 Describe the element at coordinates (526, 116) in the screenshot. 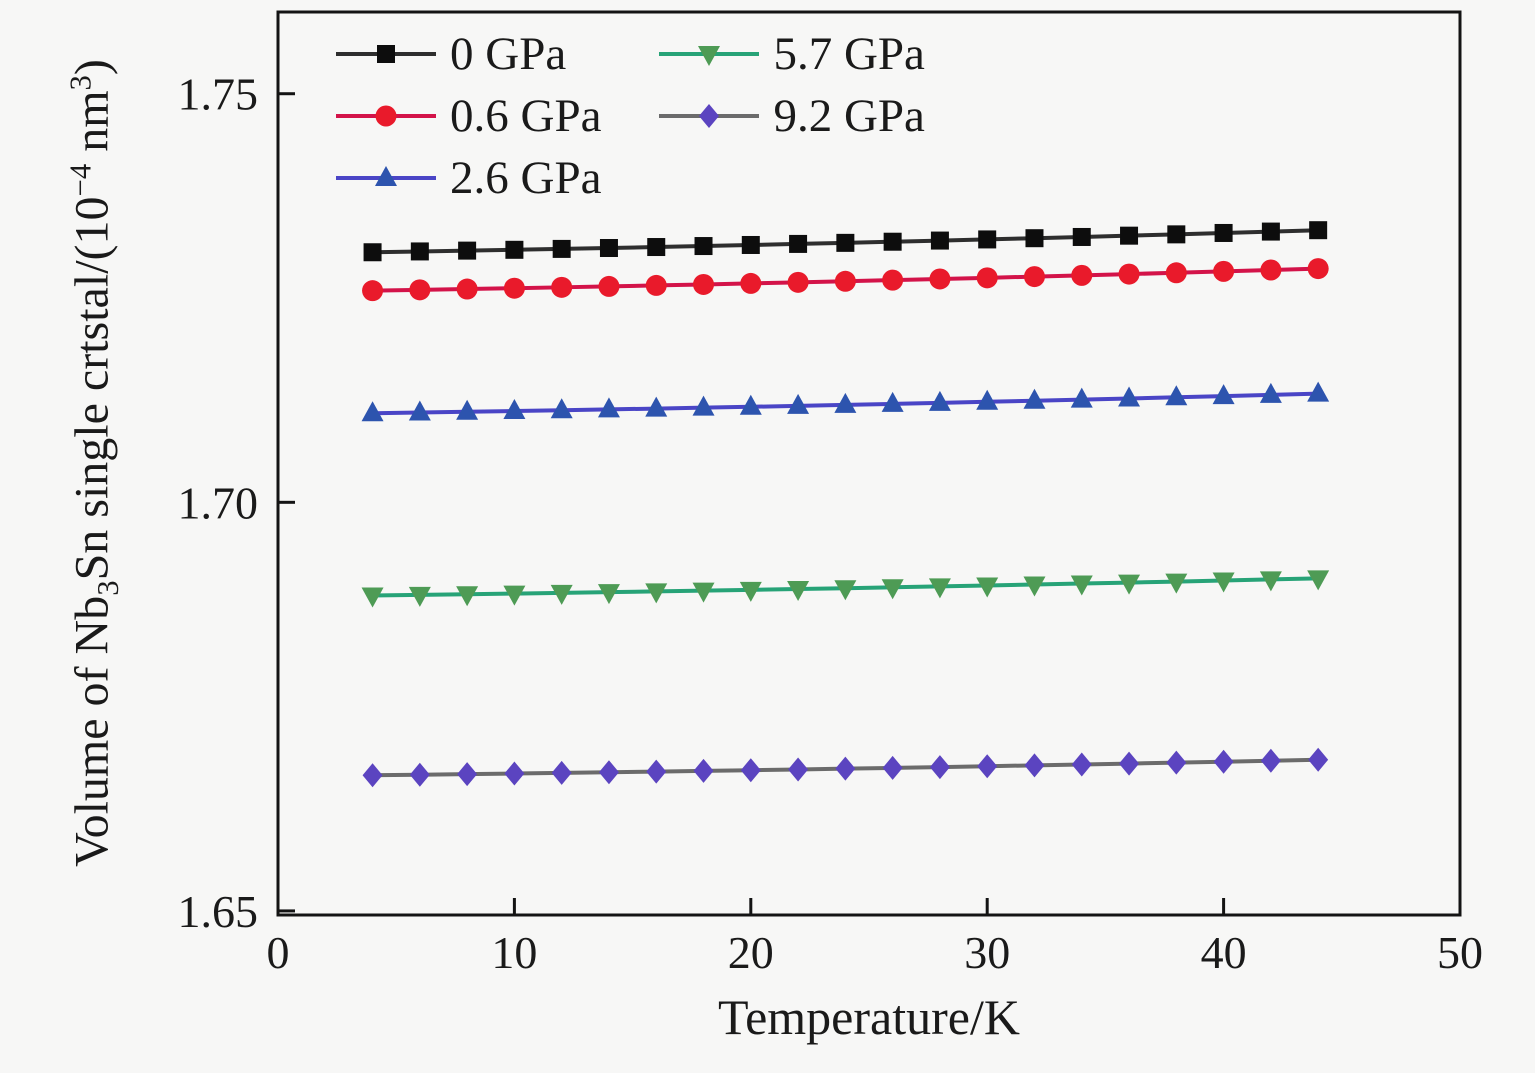

I see `legend-label-0-6-gpa: 0.6 GPa` at that location.